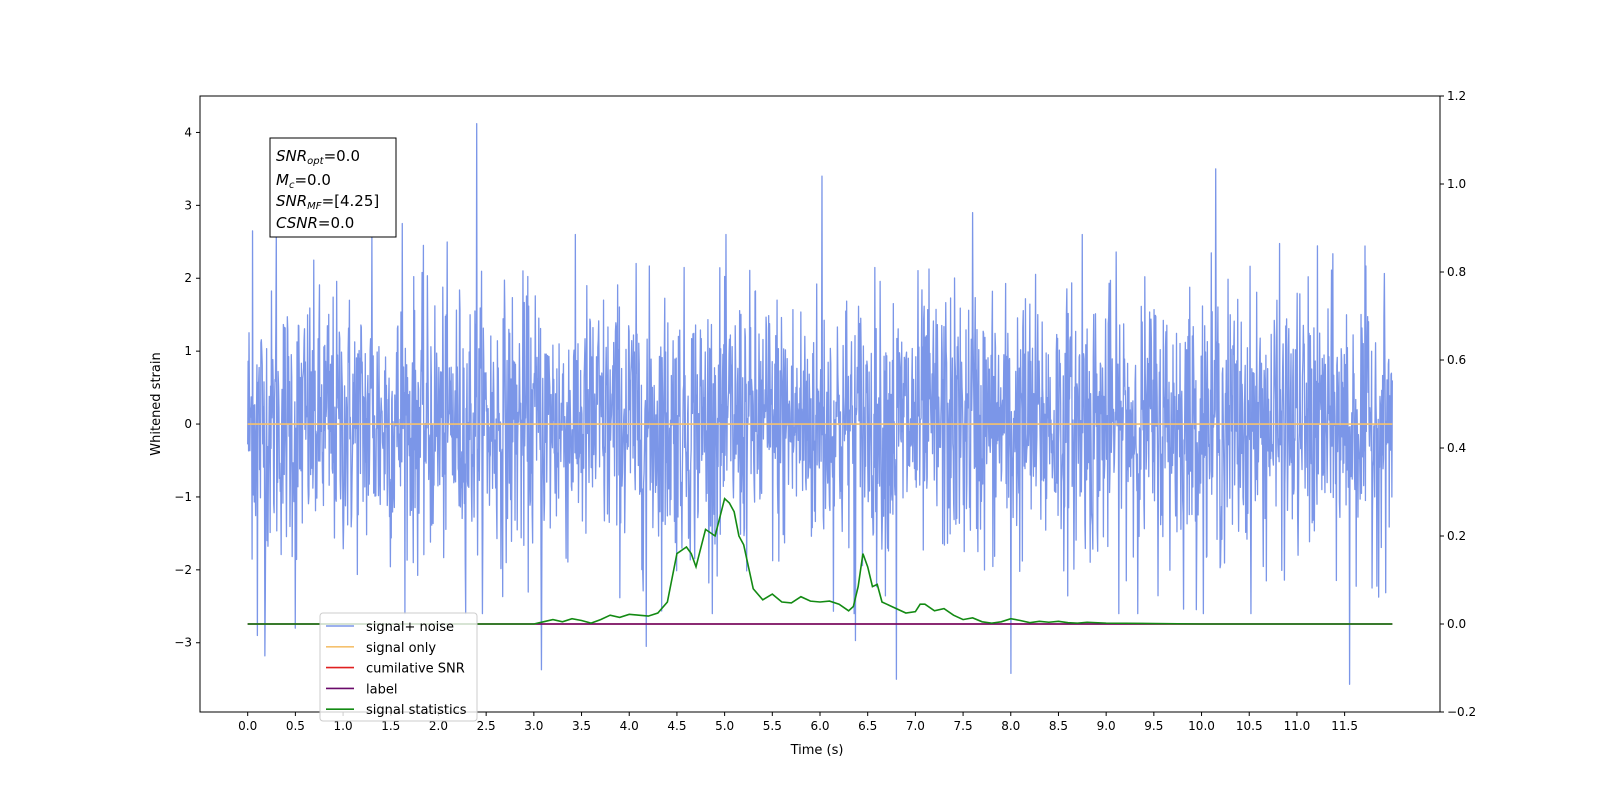 The image size is (1600, 800). I want to click on x-tick-label: 3.0, so click(533, 726).